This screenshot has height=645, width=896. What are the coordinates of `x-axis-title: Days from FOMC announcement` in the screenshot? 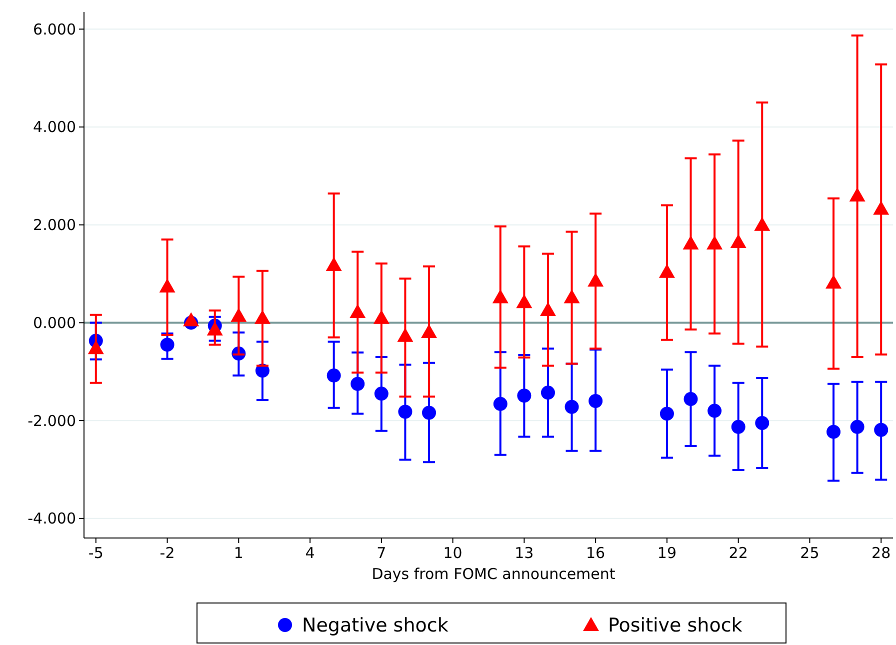 It's located at (494, 574).